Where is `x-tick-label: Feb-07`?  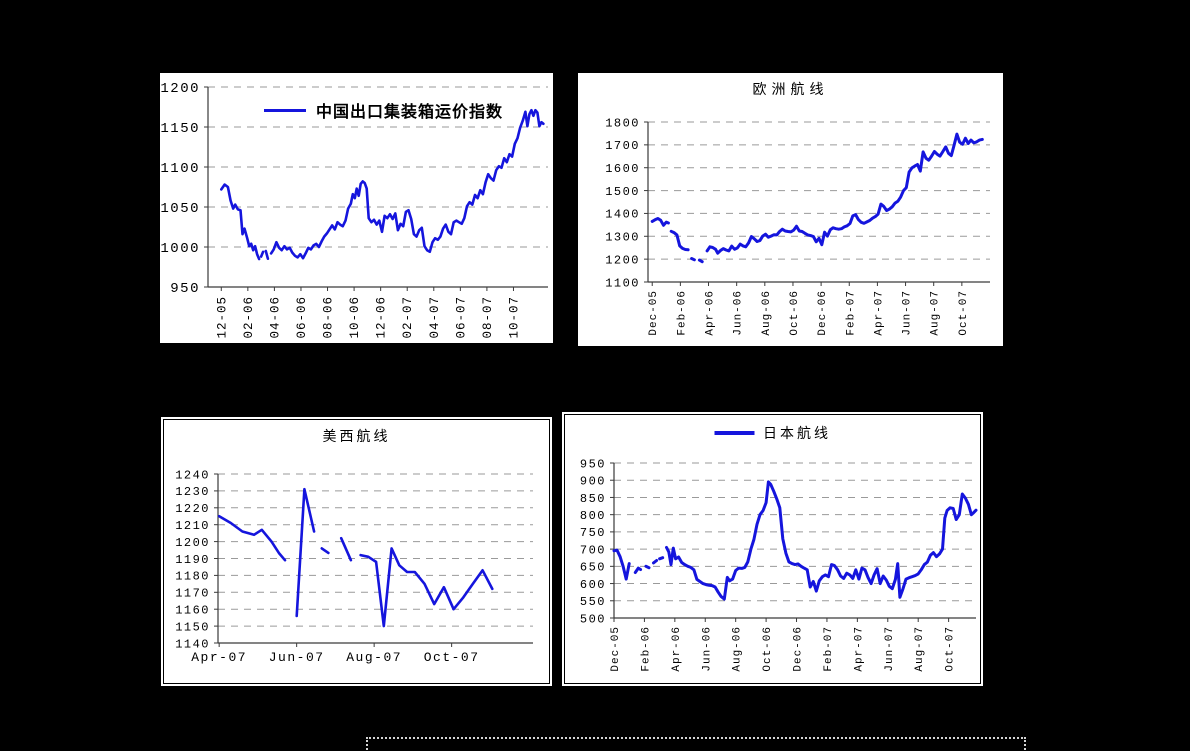 x-tick-label: Feb-07 is located at coordinates (829, 649).